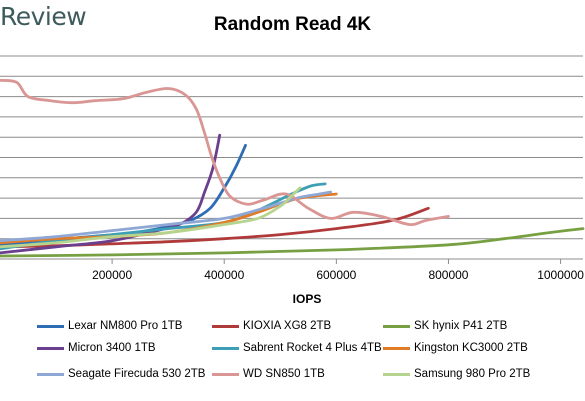 Image resolution: width=585 pixels, height=401 pixels. What do you see at coordinates (448, 275) in the screenshot?
I see `x-tick-label: 800000` at bounding box center [448, 275].